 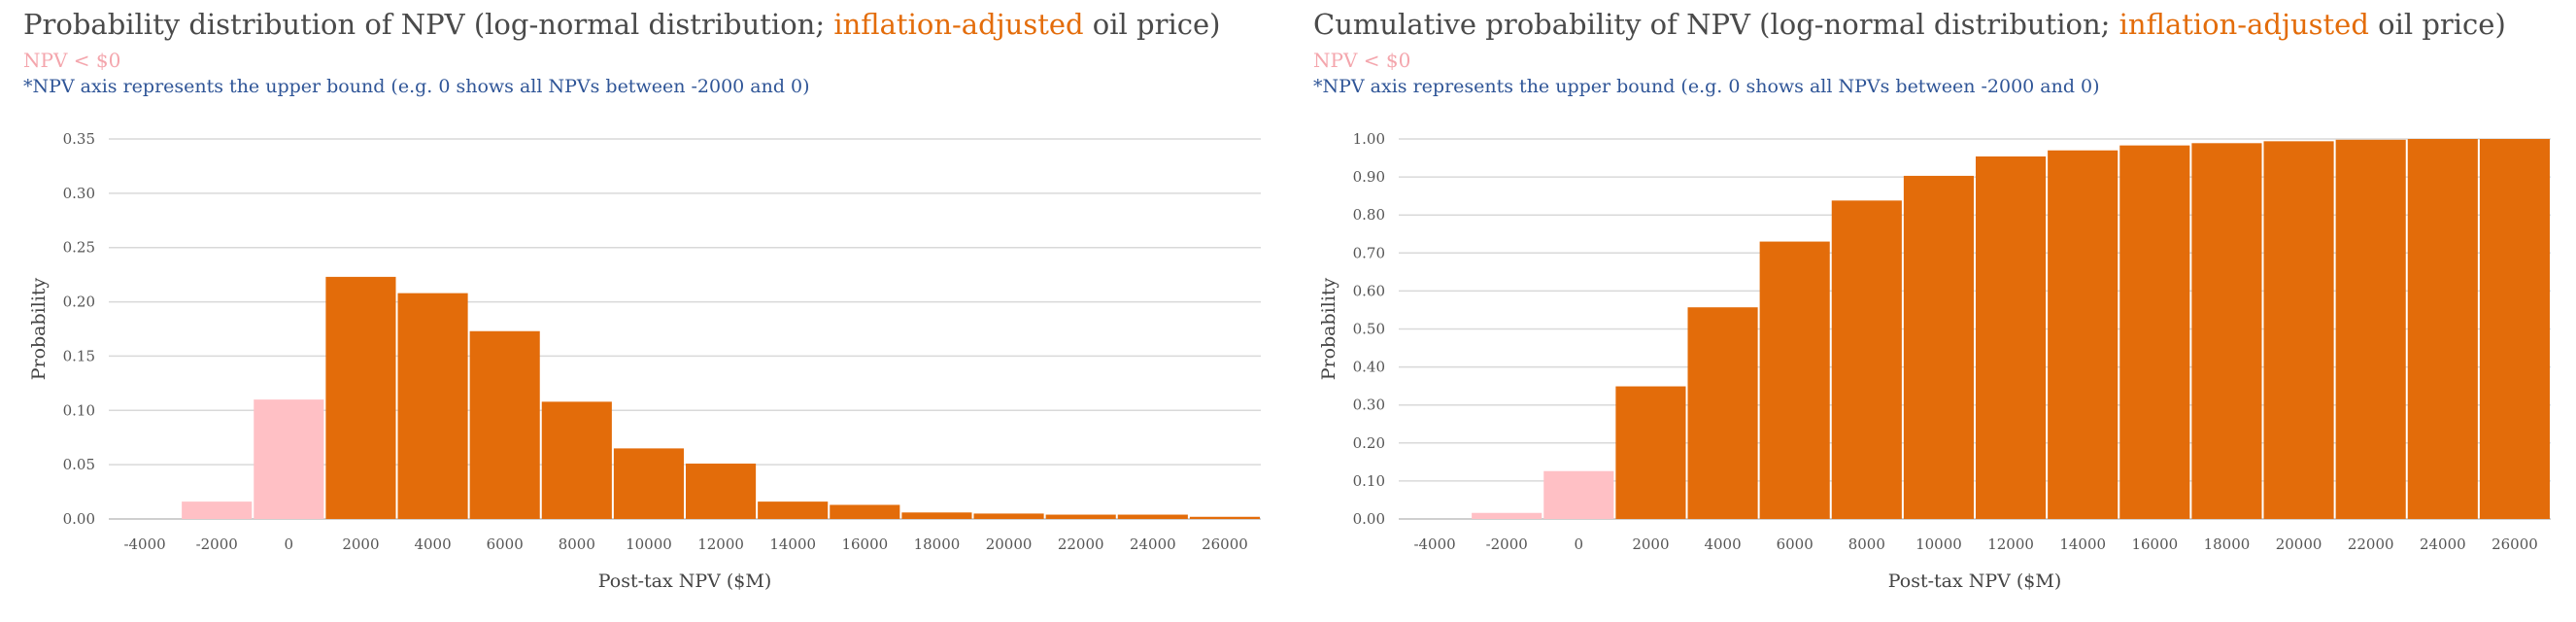 I want to click on y-tick-label: 0.80, so click(x=1369, y=215).